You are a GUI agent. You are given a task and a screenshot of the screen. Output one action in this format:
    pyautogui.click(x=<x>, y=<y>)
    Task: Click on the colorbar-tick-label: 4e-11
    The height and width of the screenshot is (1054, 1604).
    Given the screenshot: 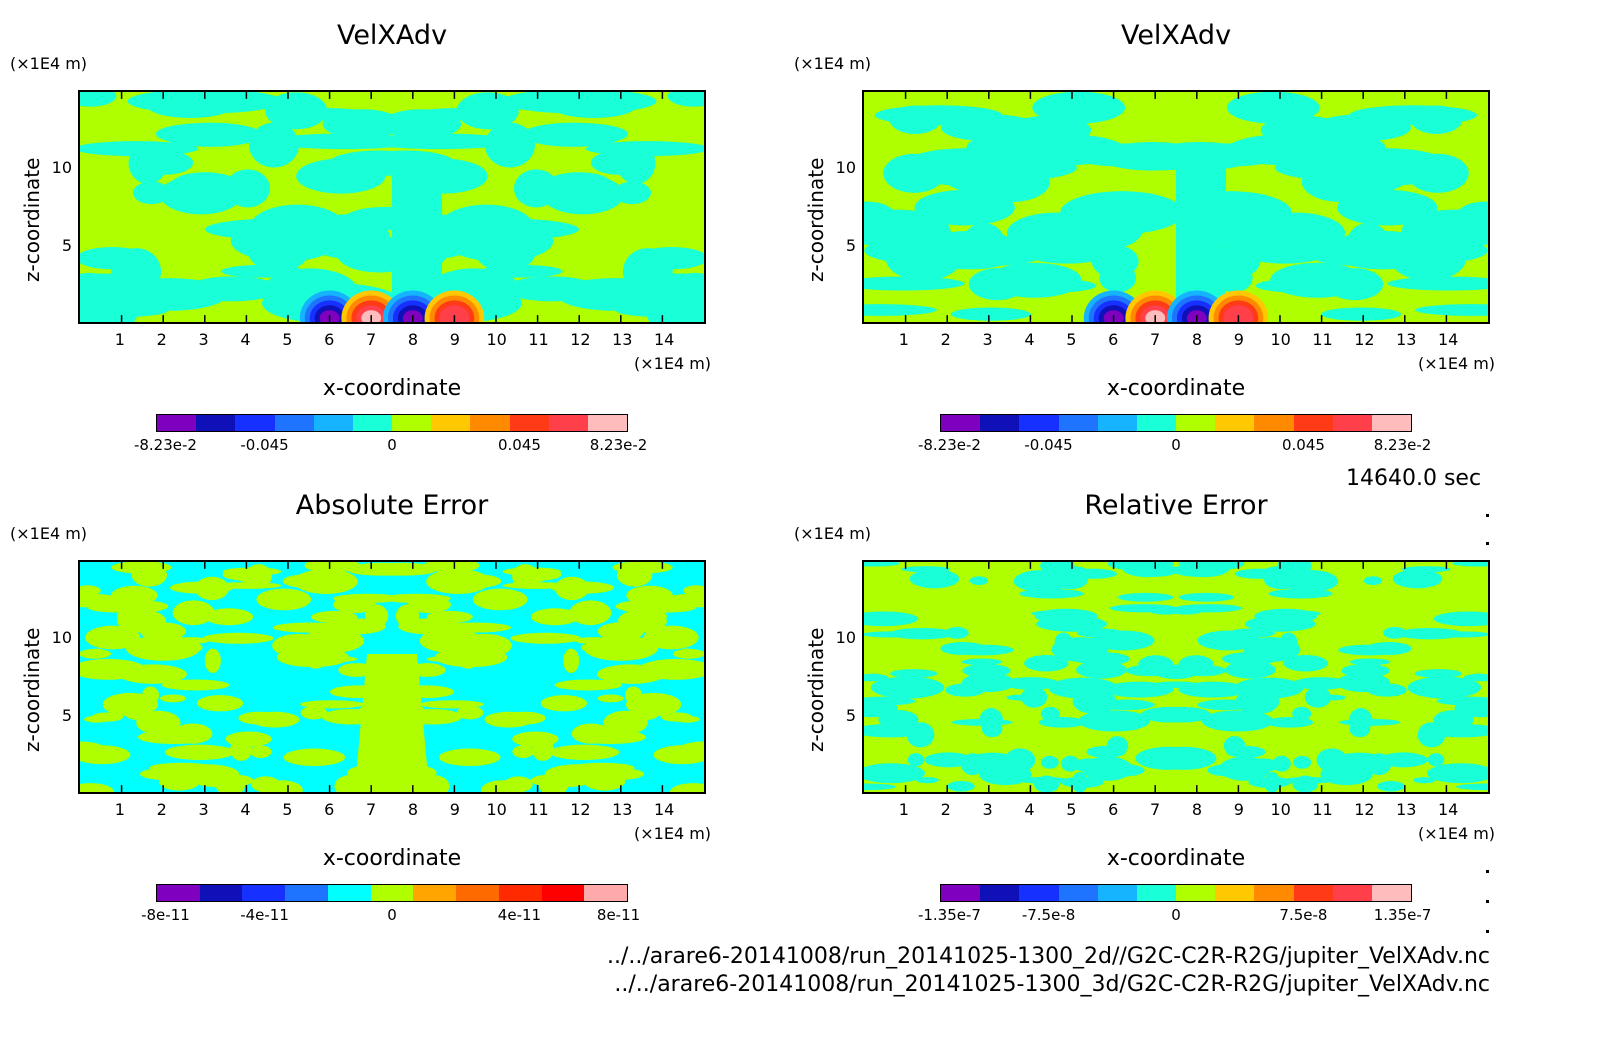 What is the action you would take?
    pyautogui.click(x=519, y=915)
    